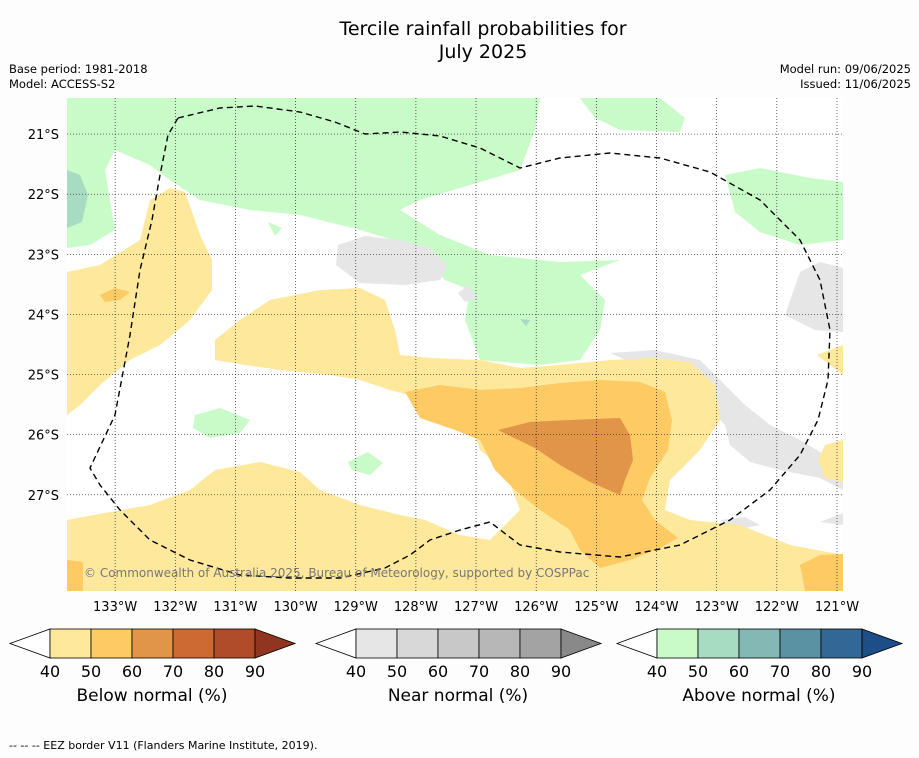 This screenshot has height=758, width=919. What do you see at coordinates (536, 607) in the screenshot?
I see `x-tick-label: 126°W` at bounding box center [536, 607].